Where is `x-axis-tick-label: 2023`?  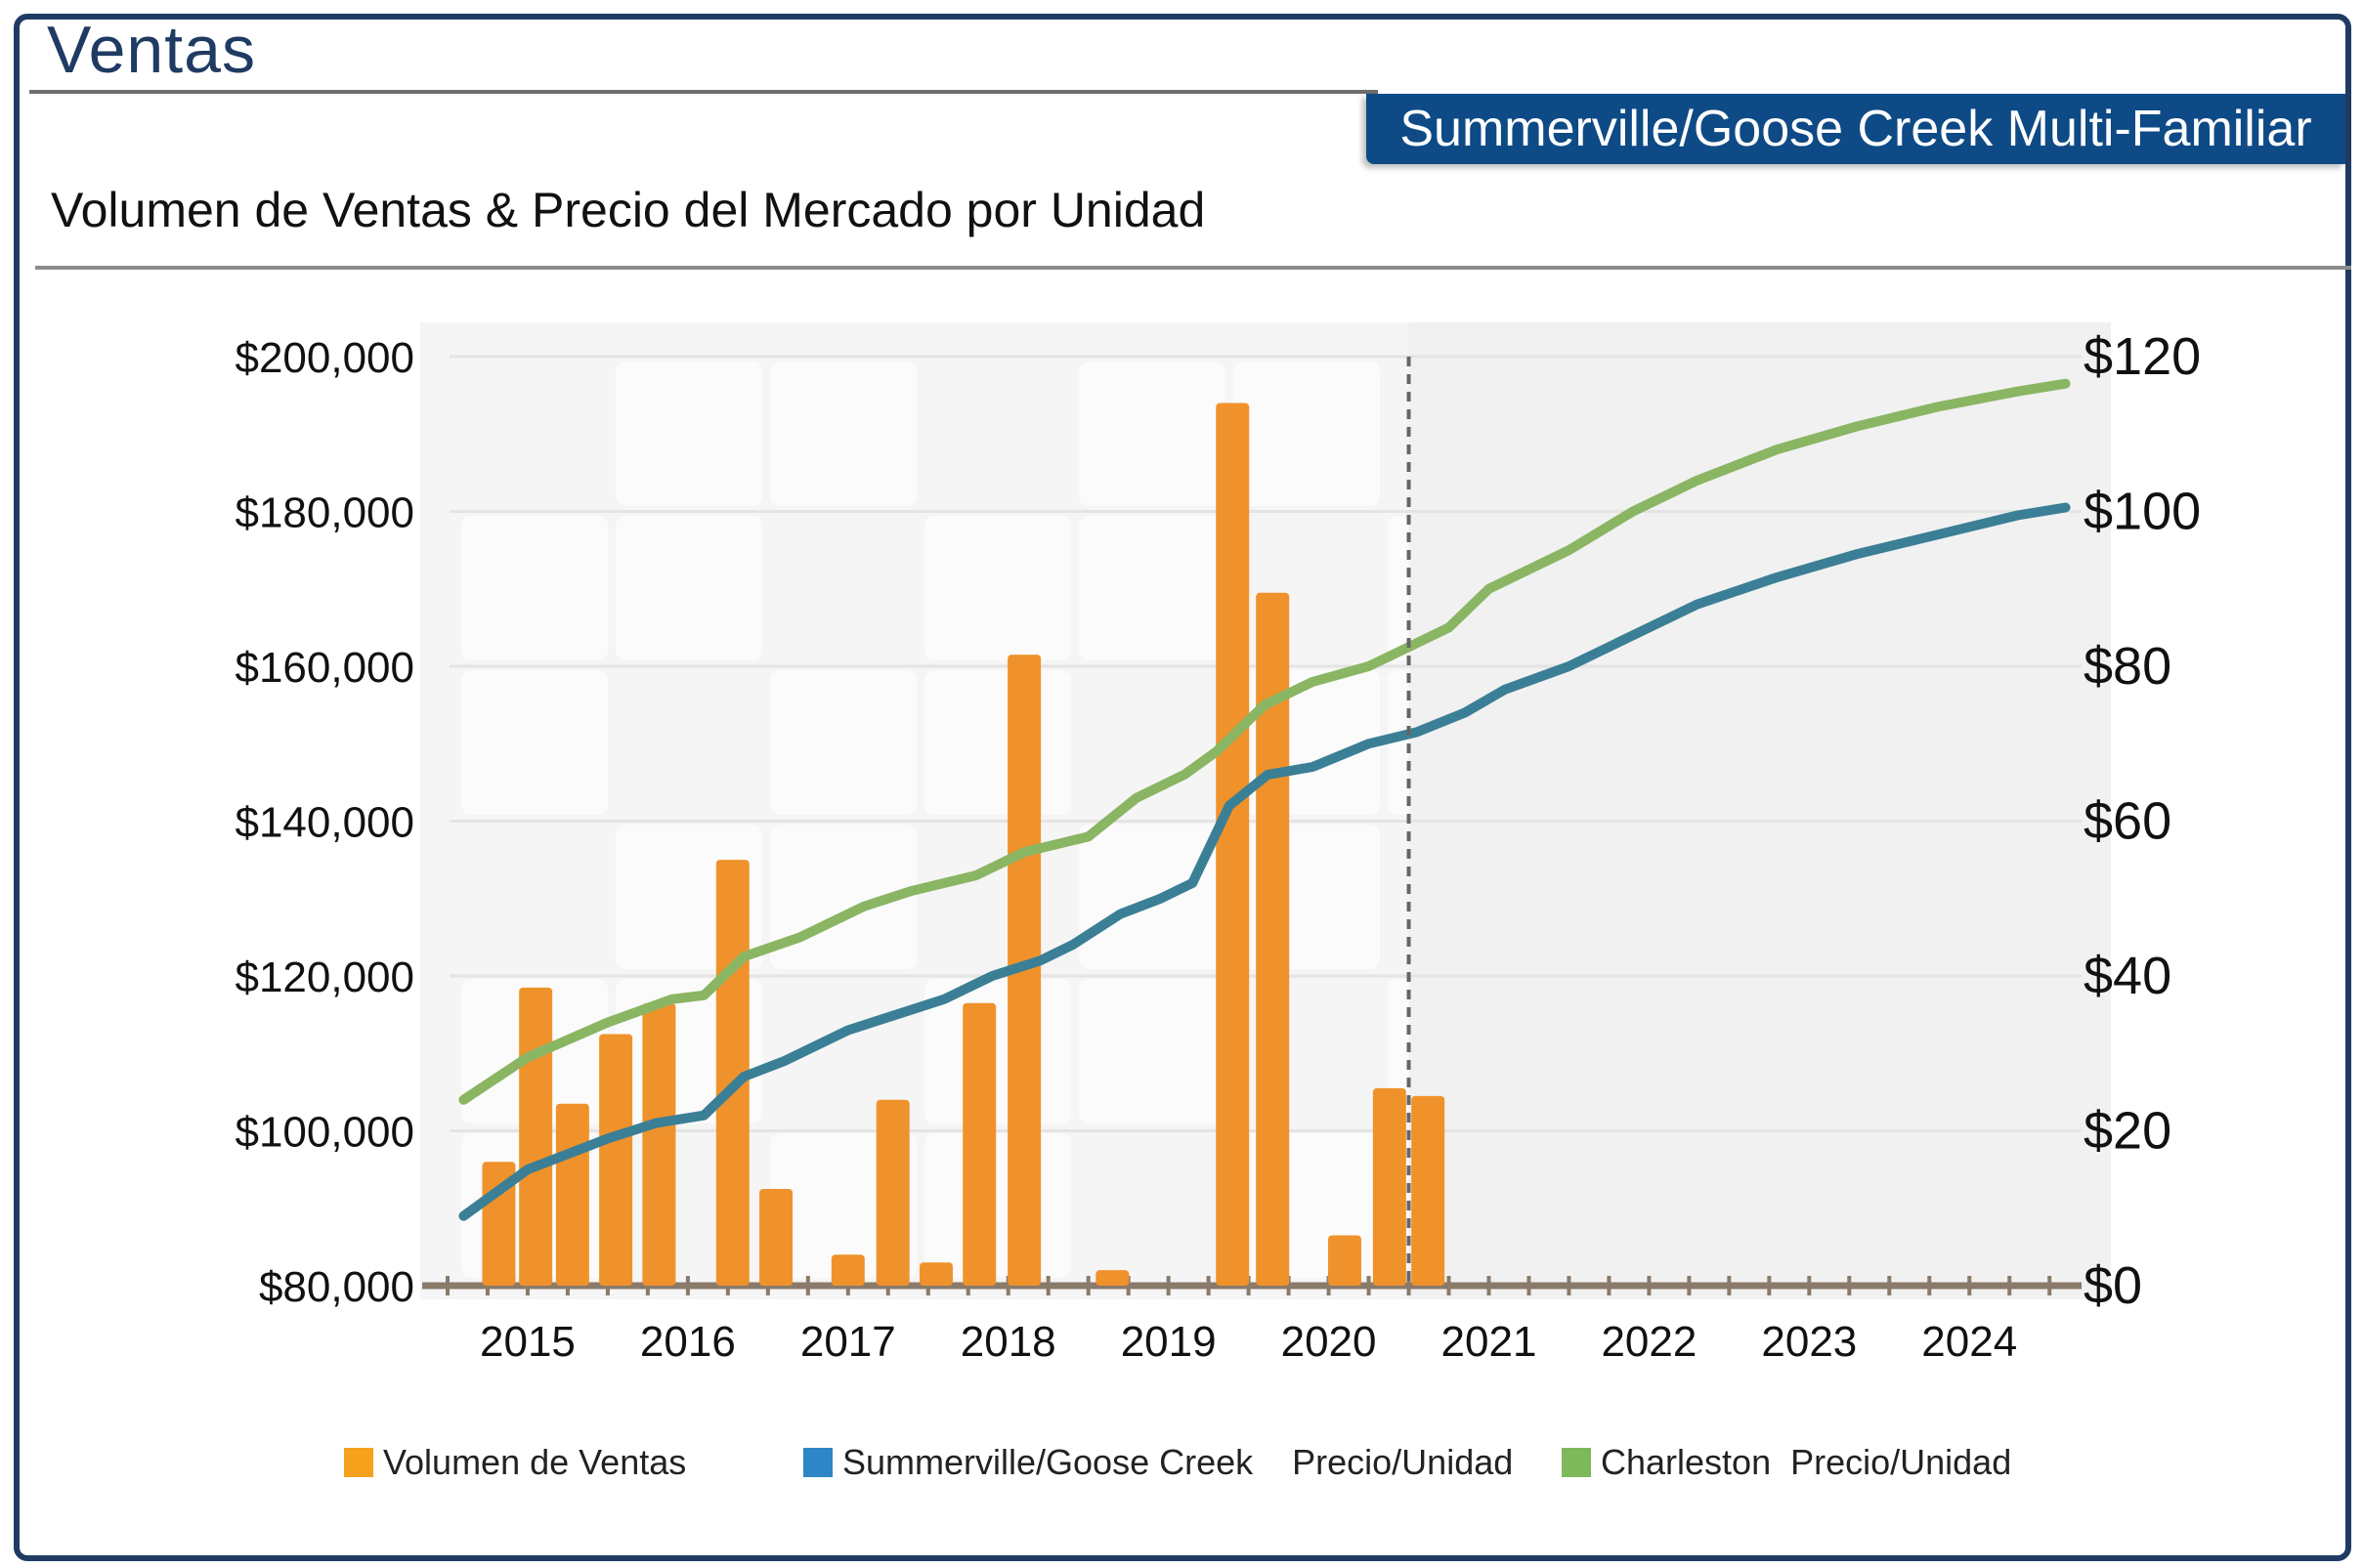 x-axis-tick-label: 2023 is located at coordinates (1809, 1342).